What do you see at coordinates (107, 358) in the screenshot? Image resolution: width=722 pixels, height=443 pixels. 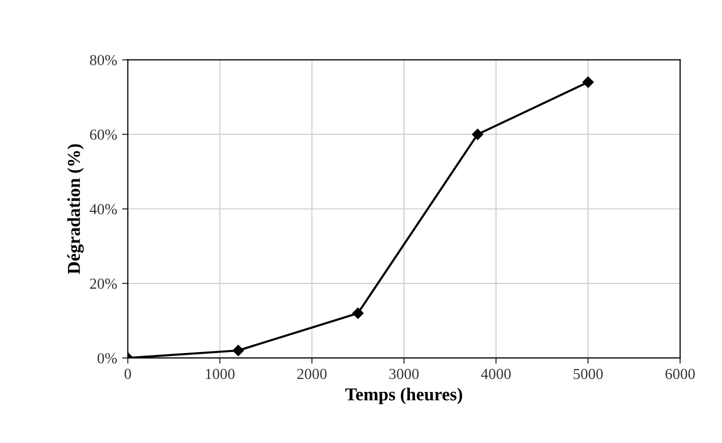 I see `y-tick-label: 0%` at bounding box center [107, 358].